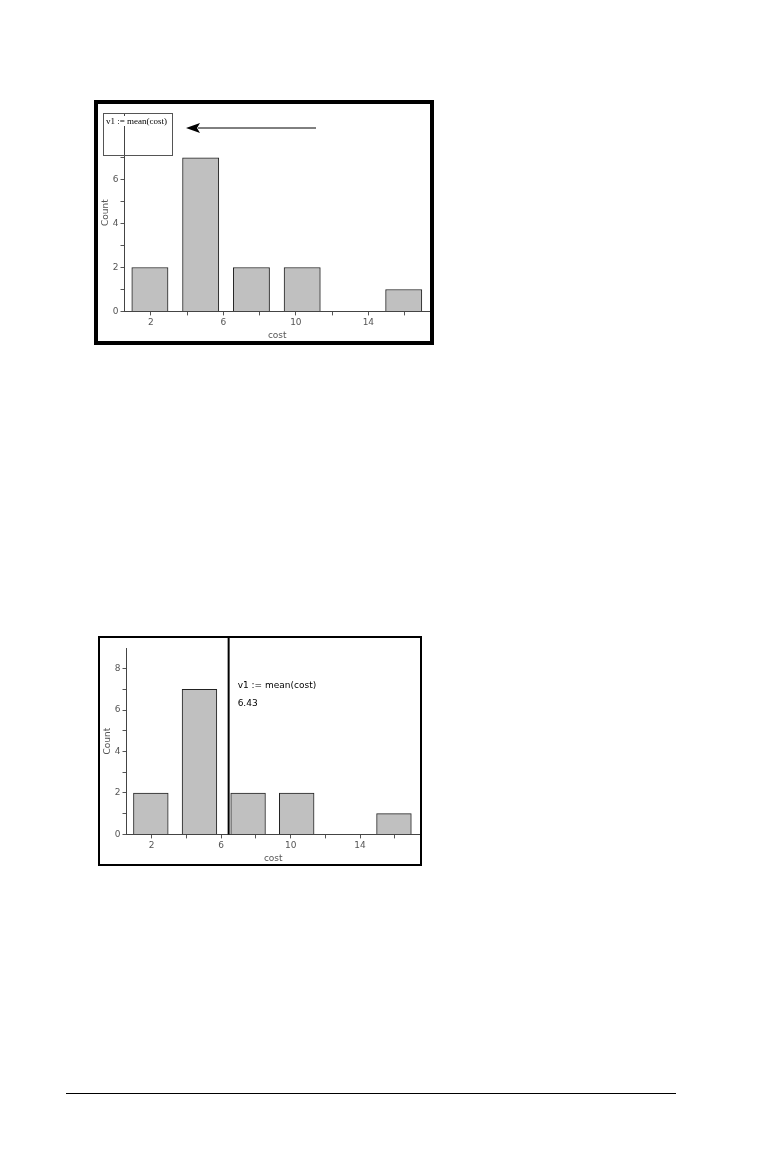  What do you see at coordinates (137, 121) in the screenshot?
I see `annotation: v1 := mean(cost)` at bounding box center [137, 121].